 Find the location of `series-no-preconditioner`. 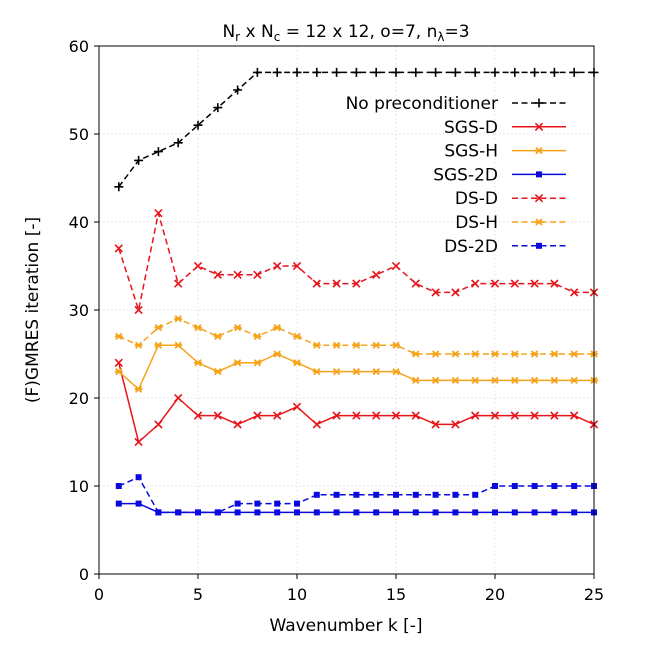

series-no-preconditioner is located at coordinates (356, 129).